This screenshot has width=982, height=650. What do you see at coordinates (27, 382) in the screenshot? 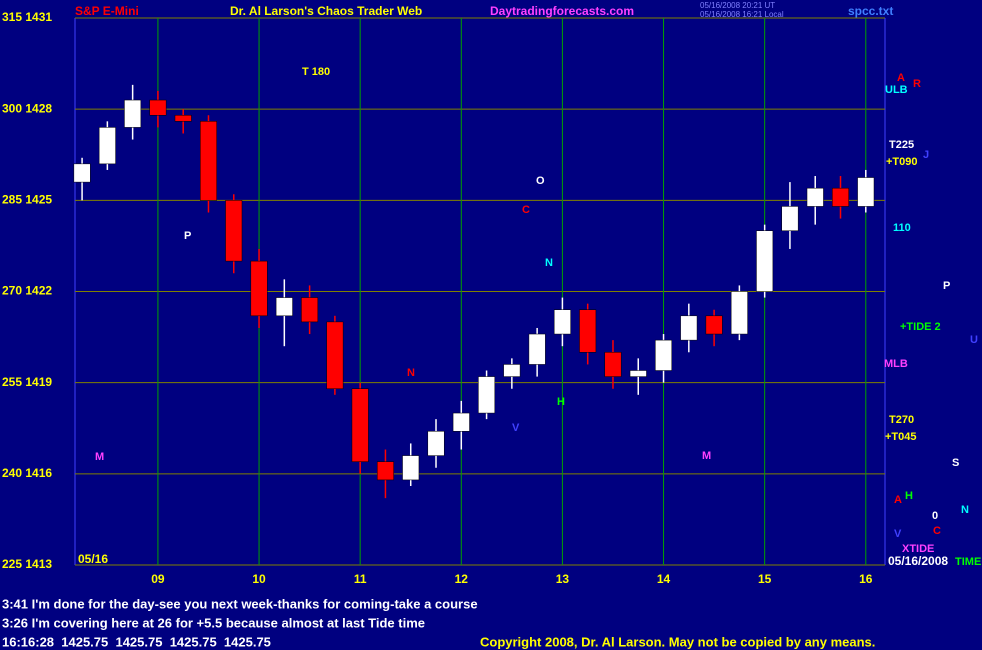
I see `y-tick-label: 255 1419` at bounding box center [27, 382].